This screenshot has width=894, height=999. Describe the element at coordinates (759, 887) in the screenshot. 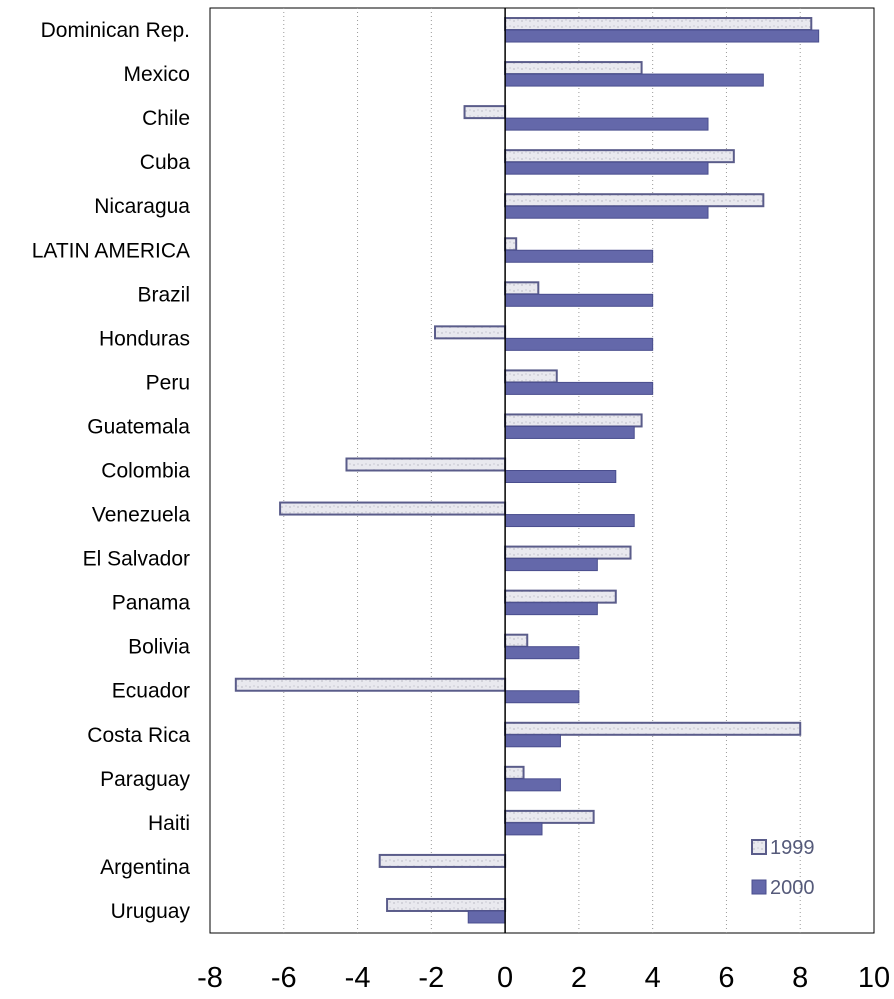

I see `legend-swatch-2000` at that location.